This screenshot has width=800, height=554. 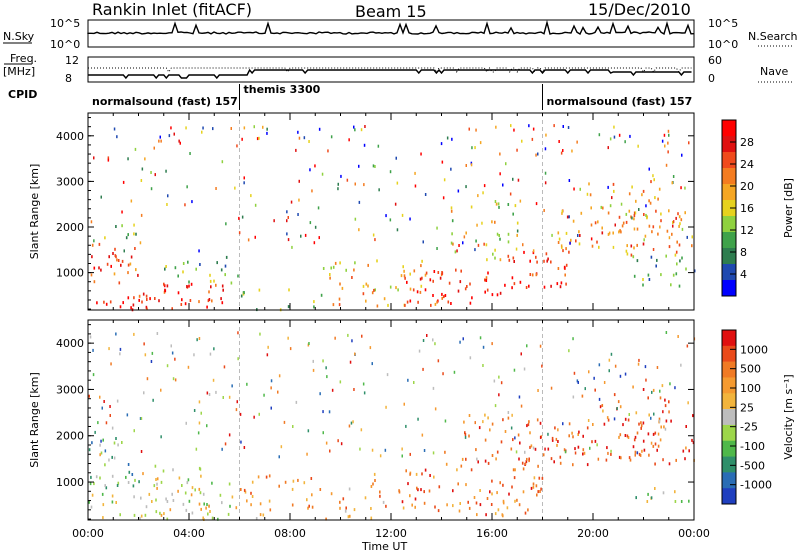 I want to click on cpid-segment-label: normalsound (fast) 157, so click(x=165, y=101).